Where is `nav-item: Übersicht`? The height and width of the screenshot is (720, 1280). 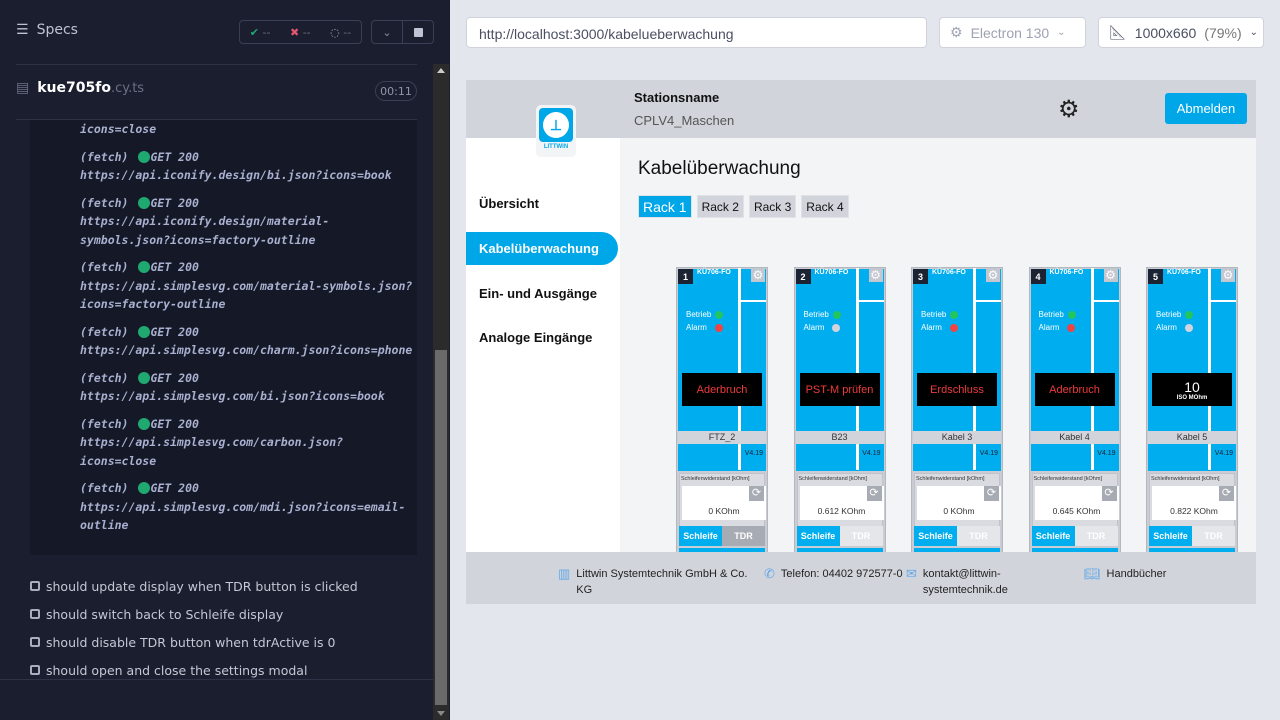 nav-item: Übersicht is located at coordinates (509, 203).